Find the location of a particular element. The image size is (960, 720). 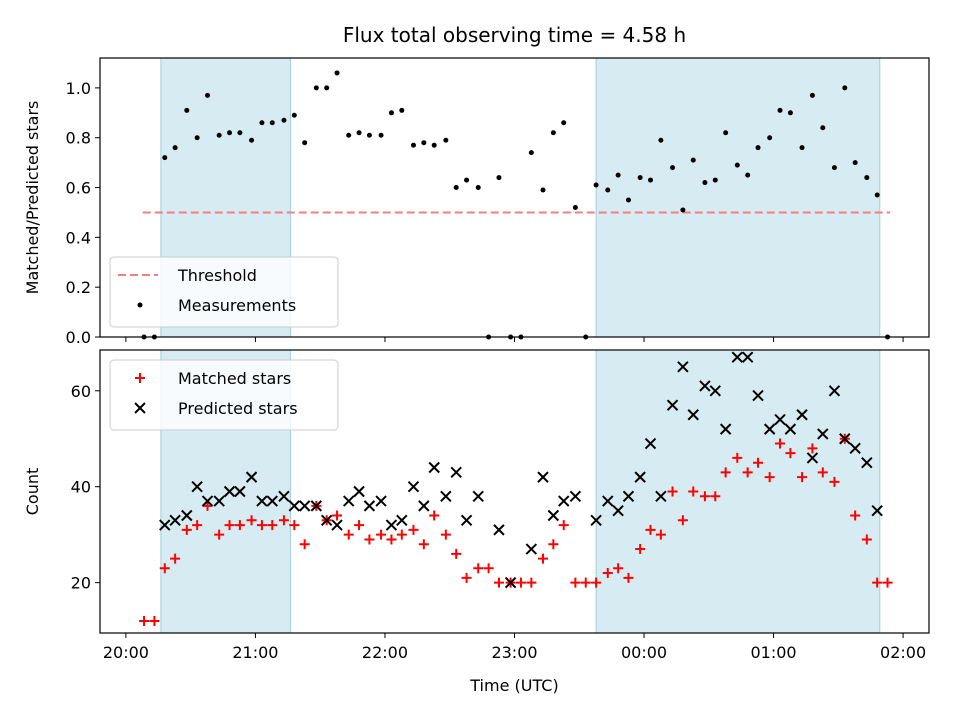

x-tick-label: 00:00 is located at coordinates (644, 652).